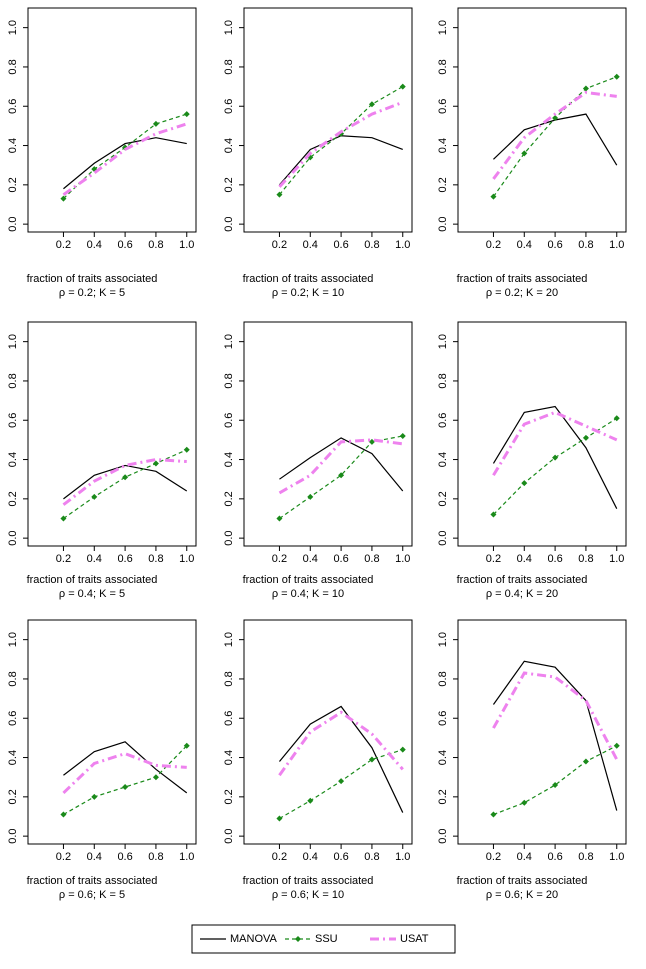 The width and height of the screenshot is (646, 969). I want to click on subtitle: ρ = 0.6; K = 10, so click(308, 895).